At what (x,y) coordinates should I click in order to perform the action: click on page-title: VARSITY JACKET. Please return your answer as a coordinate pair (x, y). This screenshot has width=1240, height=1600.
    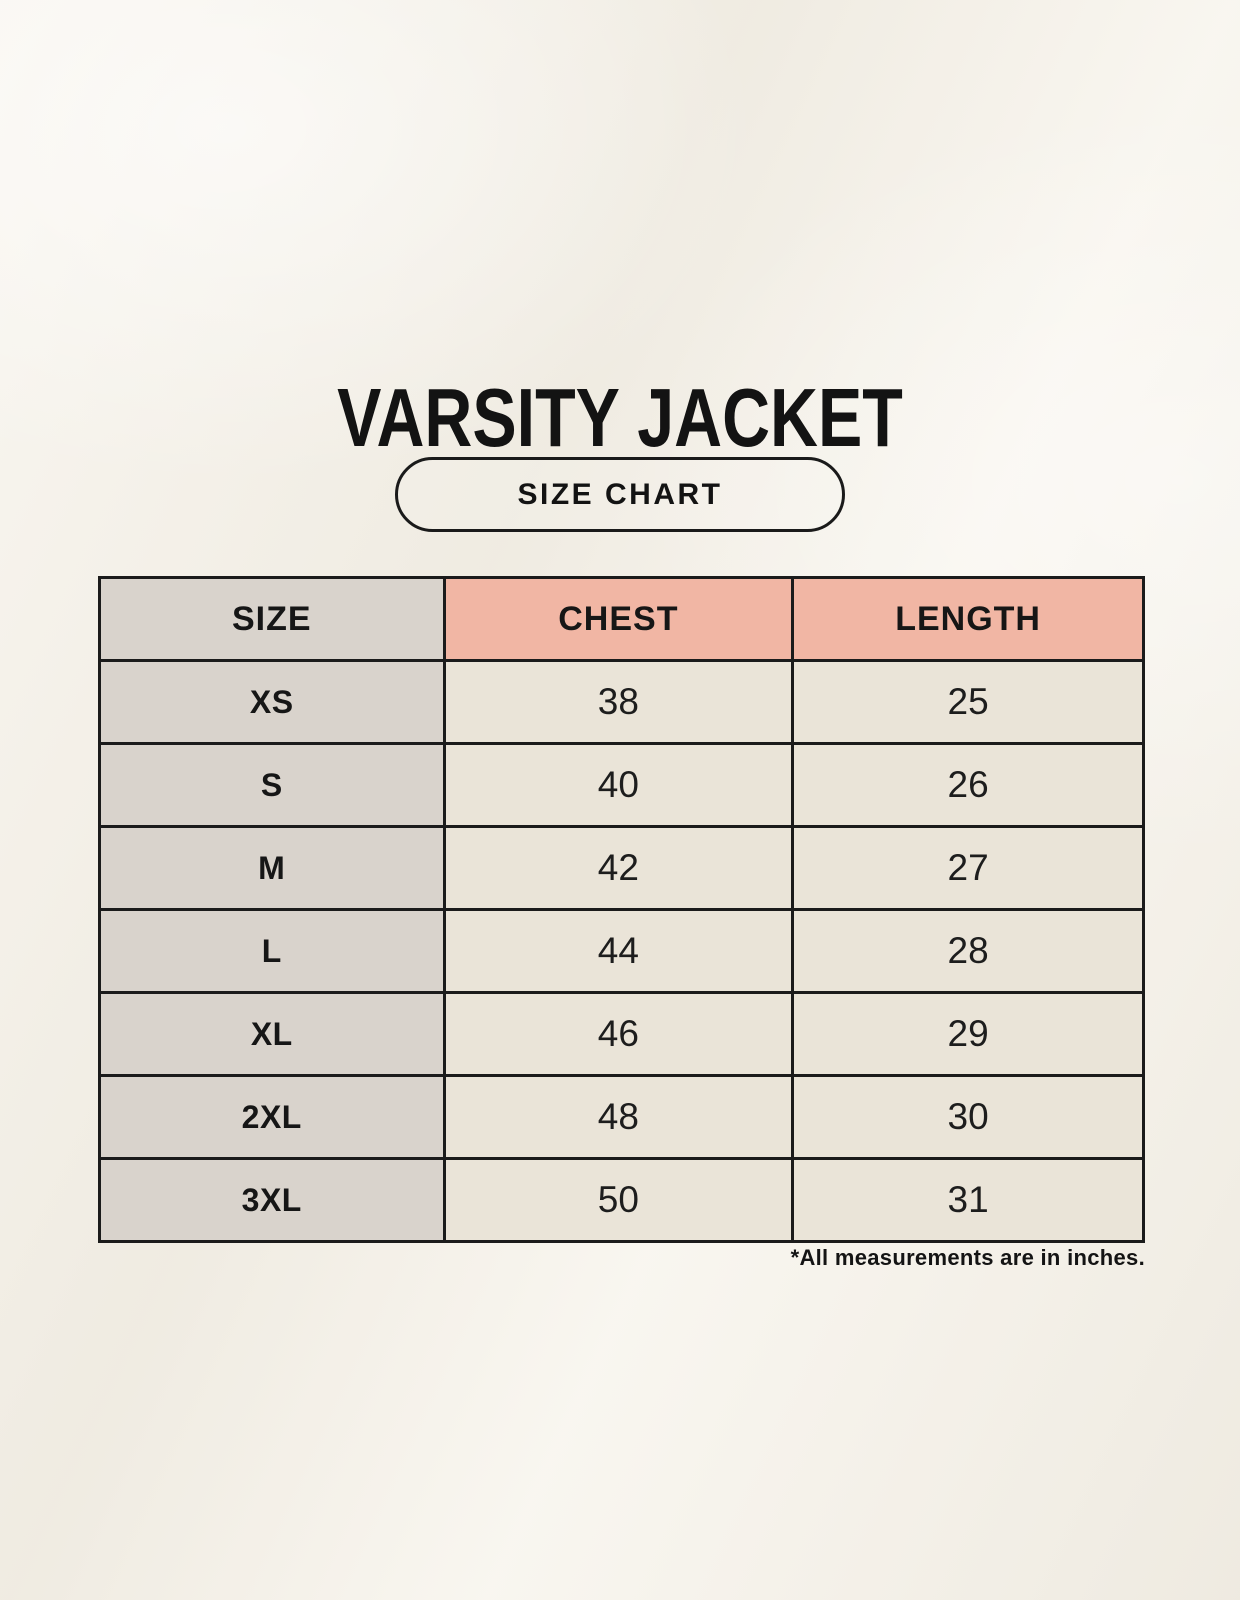
    Looking at the image, I should click on (620, 417).